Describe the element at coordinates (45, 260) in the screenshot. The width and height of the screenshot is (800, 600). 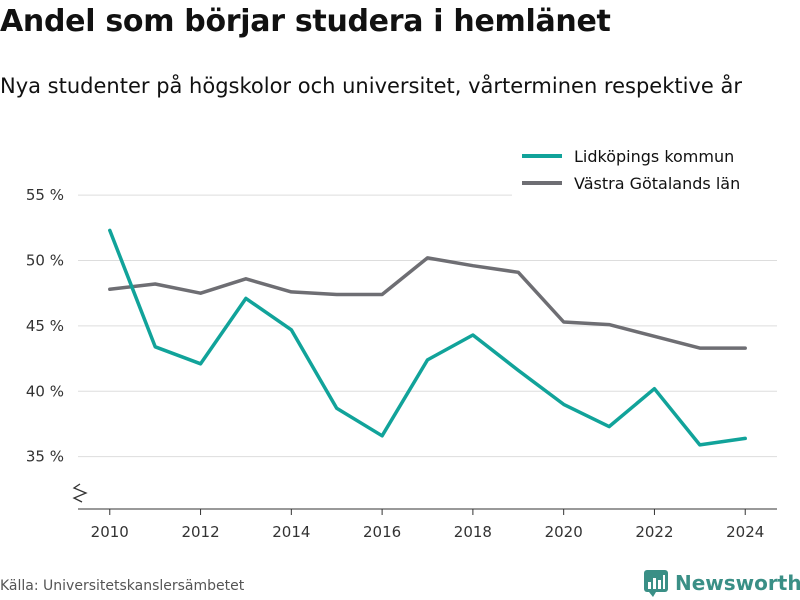
I see `y-tick-label: 50 %` at that location.